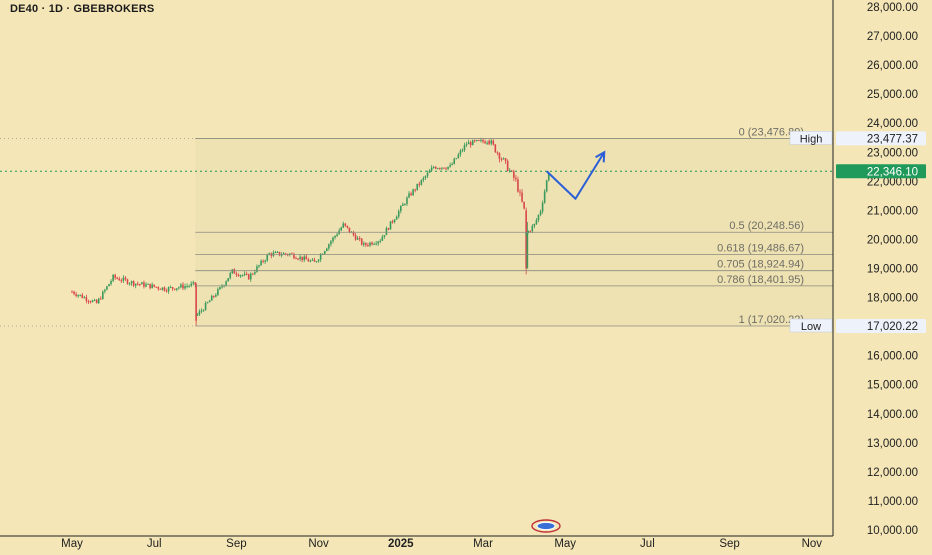 This screenshot has width=932, height=555. Describe the element at coordinates (154, 544) in the screenshot. I see `x-tick-label: Jul` at that location.